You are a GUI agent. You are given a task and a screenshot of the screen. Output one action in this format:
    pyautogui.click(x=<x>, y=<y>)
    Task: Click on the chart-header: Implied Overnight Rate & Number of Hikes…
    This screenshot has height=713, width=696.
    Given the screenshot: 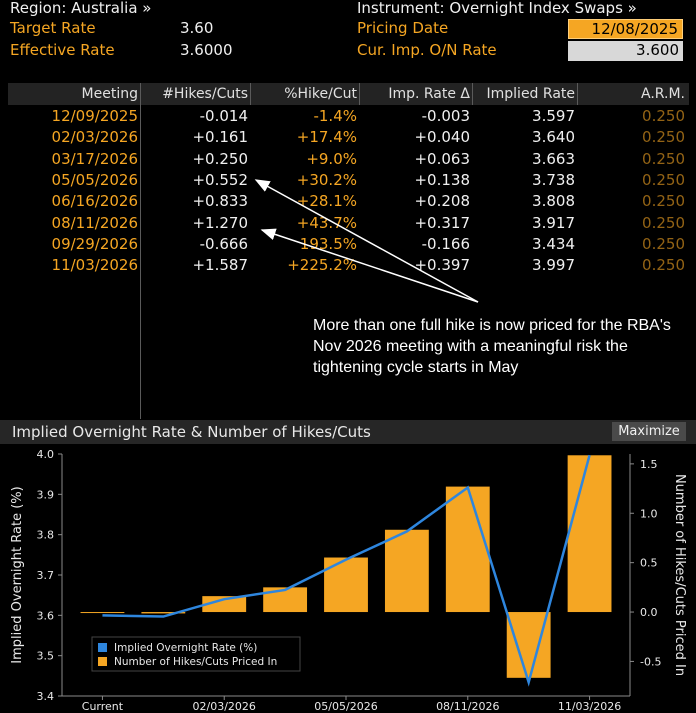 What is the action you would take?
    pyautogui.click(x=348, y=432)
    